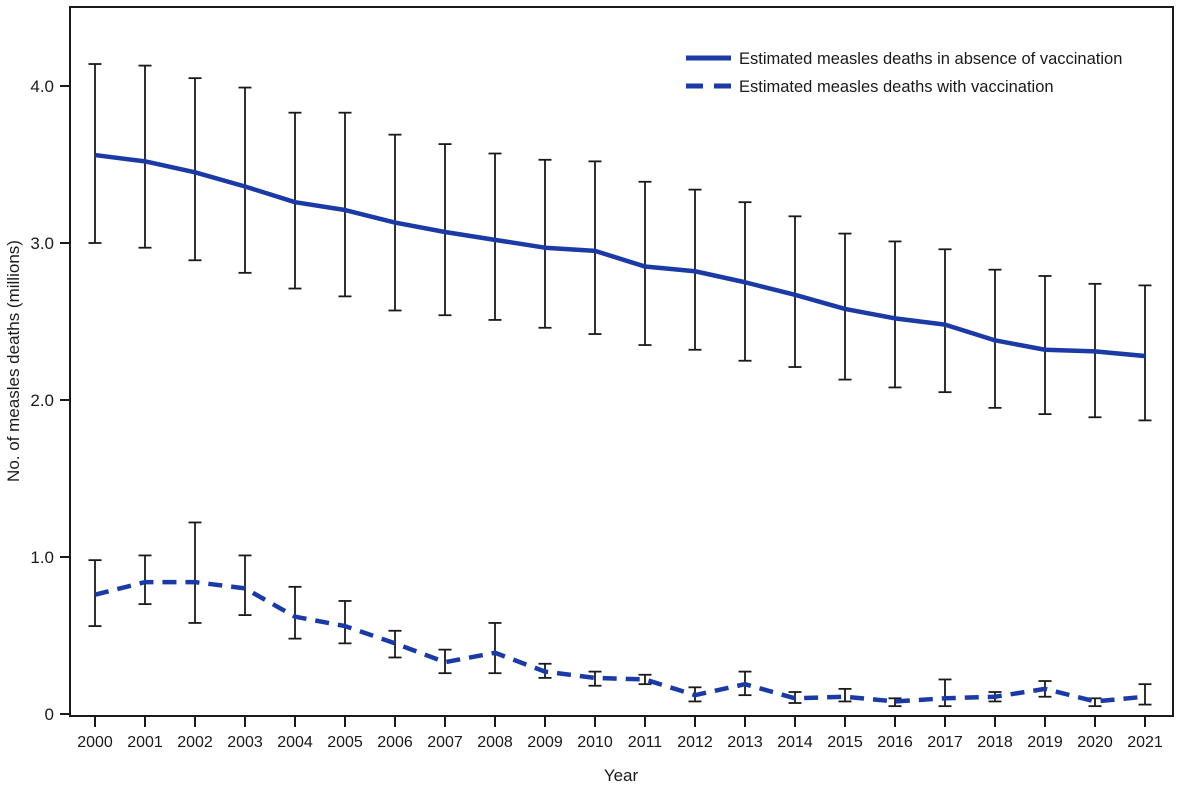  I want to click on x-tick-label: 2002, so click(195, 742).